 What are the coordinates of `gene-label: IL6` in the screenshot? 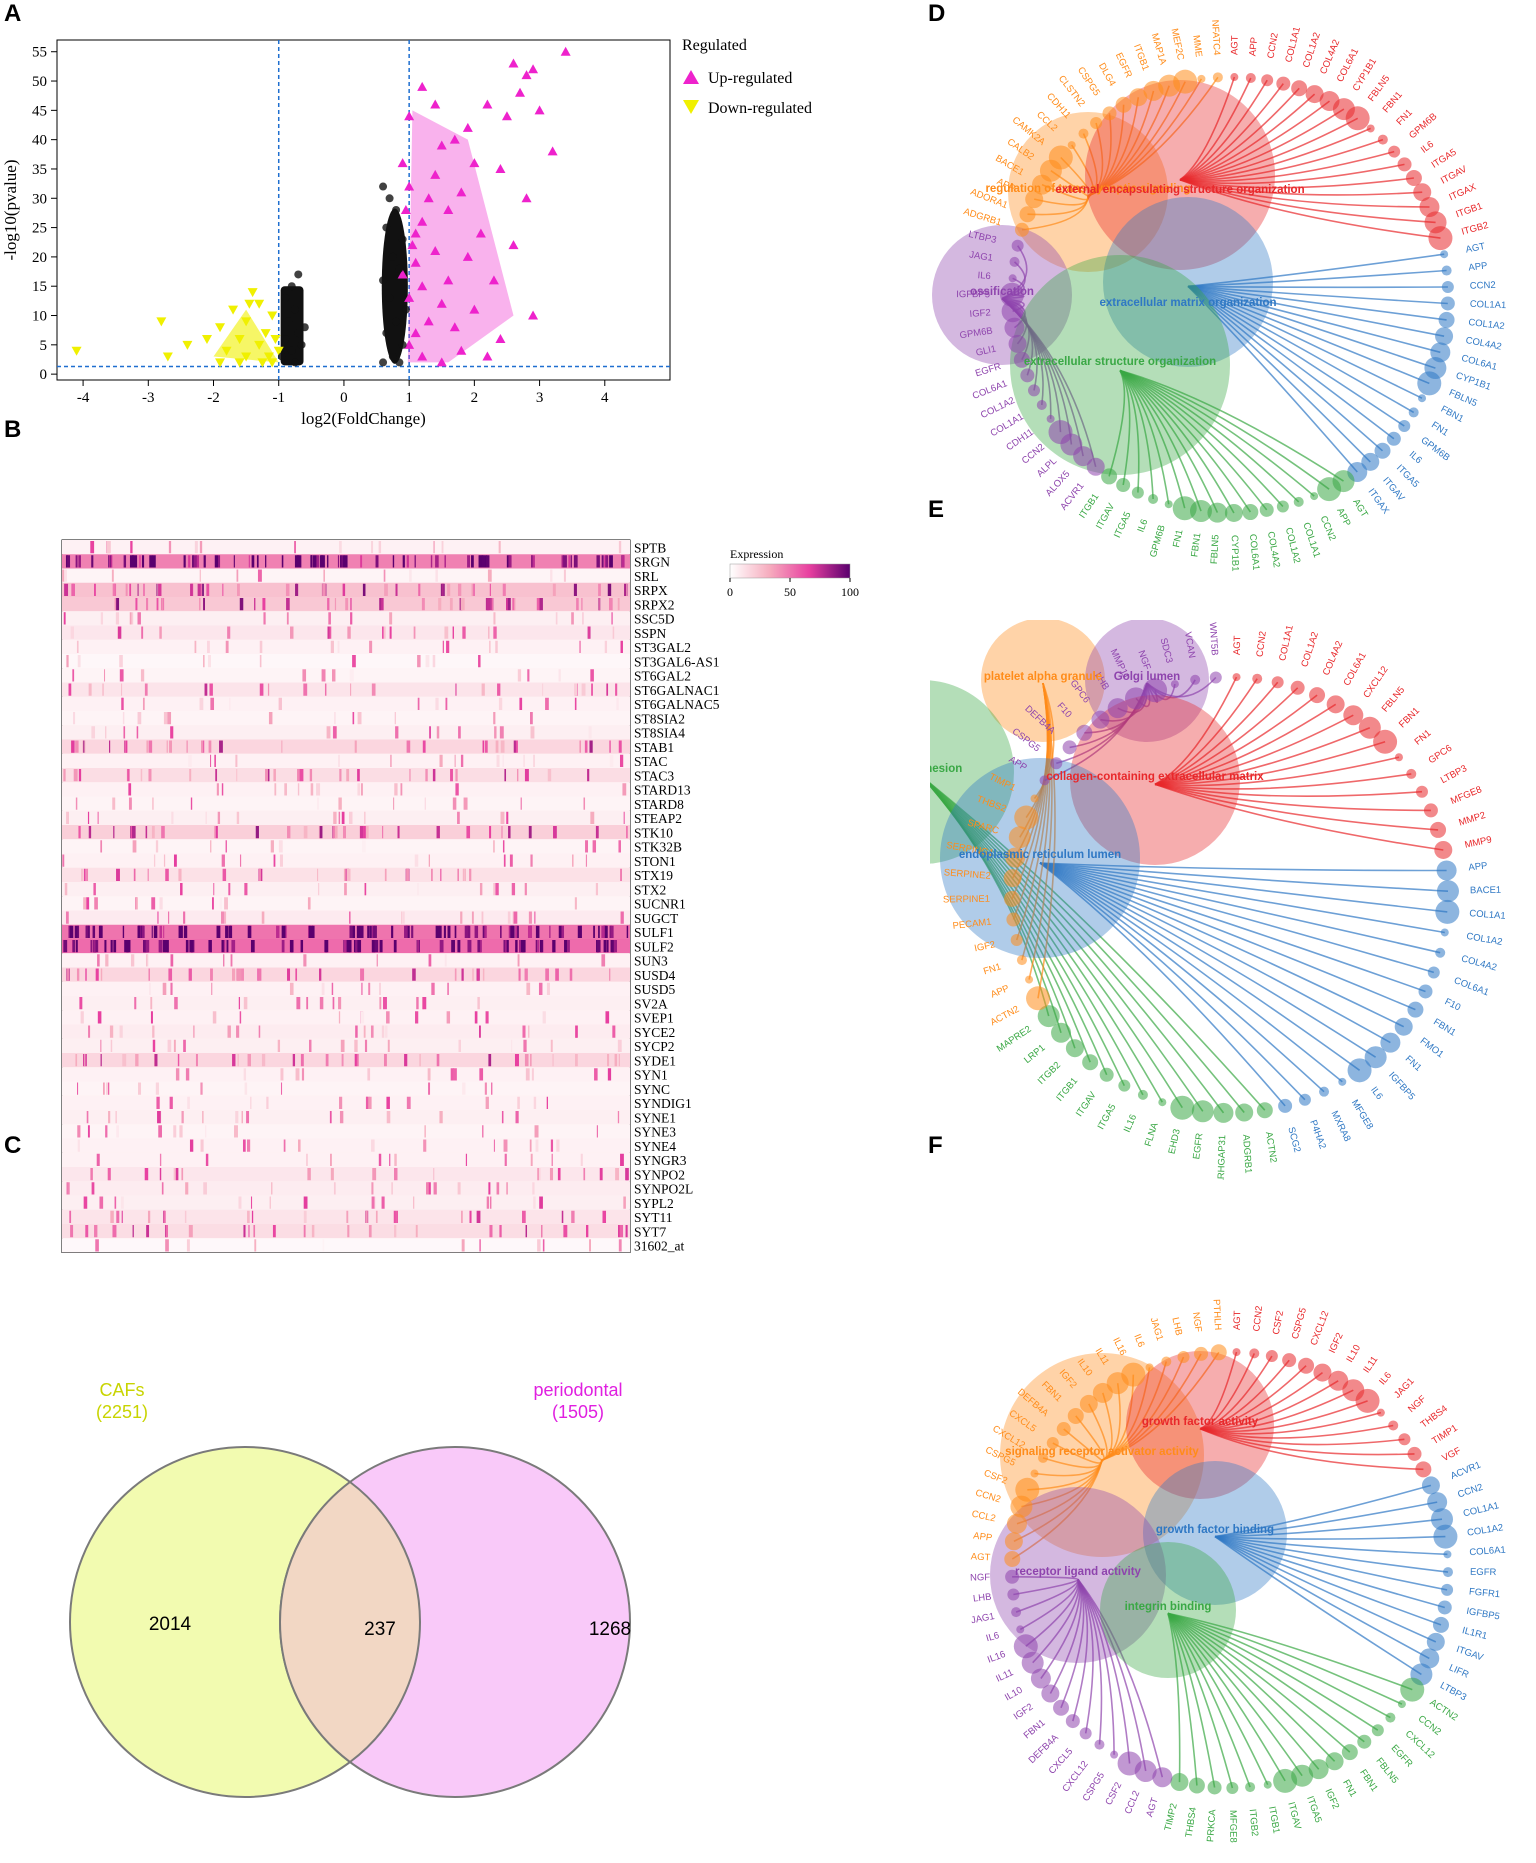 It's located at (1142, 526).